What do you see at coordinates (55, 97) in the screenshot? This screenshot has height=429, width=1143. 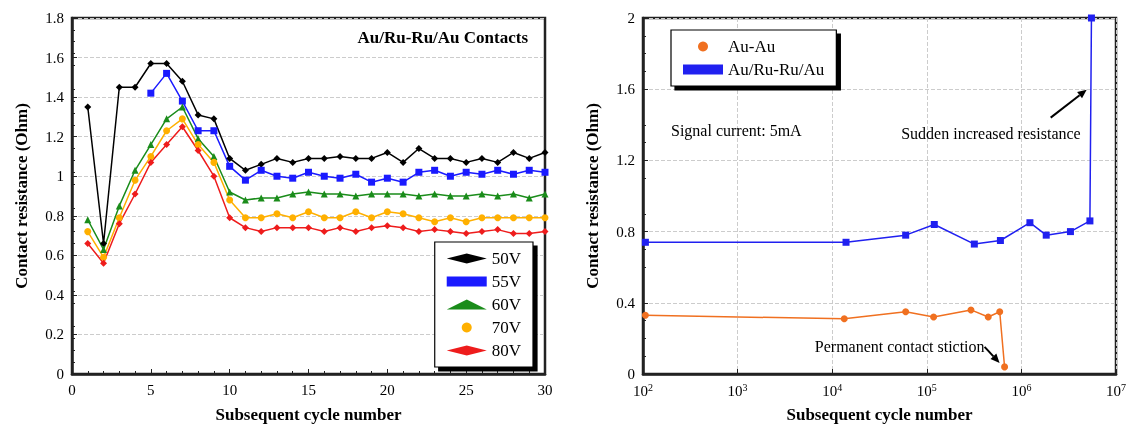 I see `y-tick-label: 1.4` at bounding box center [55, 97].